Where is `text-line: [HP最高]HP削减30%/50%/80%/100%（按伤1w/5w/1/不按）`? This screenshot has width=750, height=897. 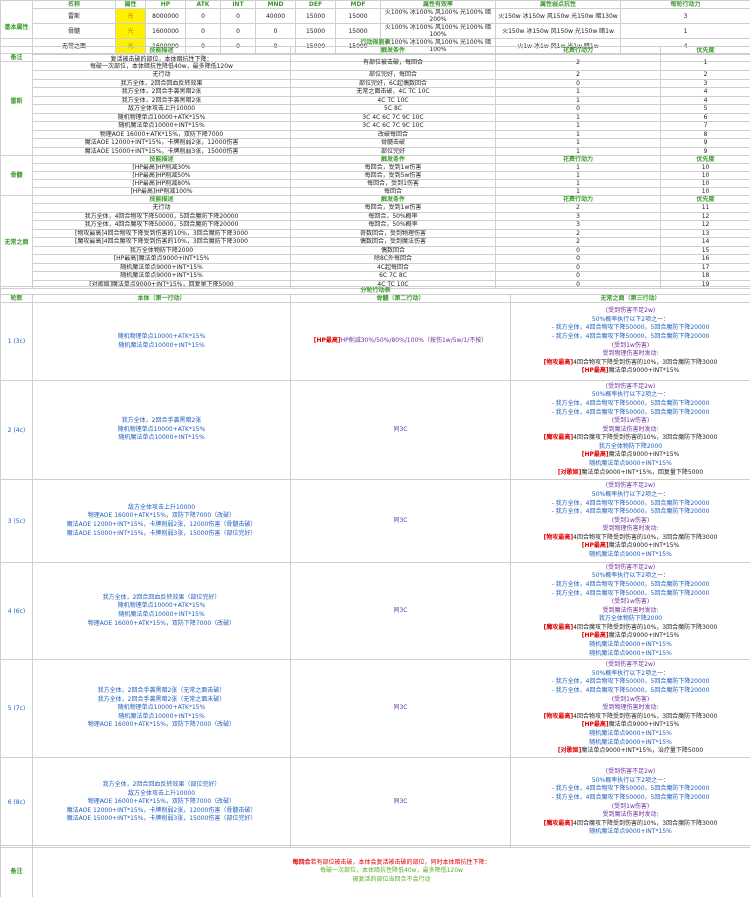 text-line: [HP最高]HP削减30%/50%/80%/100%（按伤1w/5w/1/不按） is located at coordinates (400, 341).